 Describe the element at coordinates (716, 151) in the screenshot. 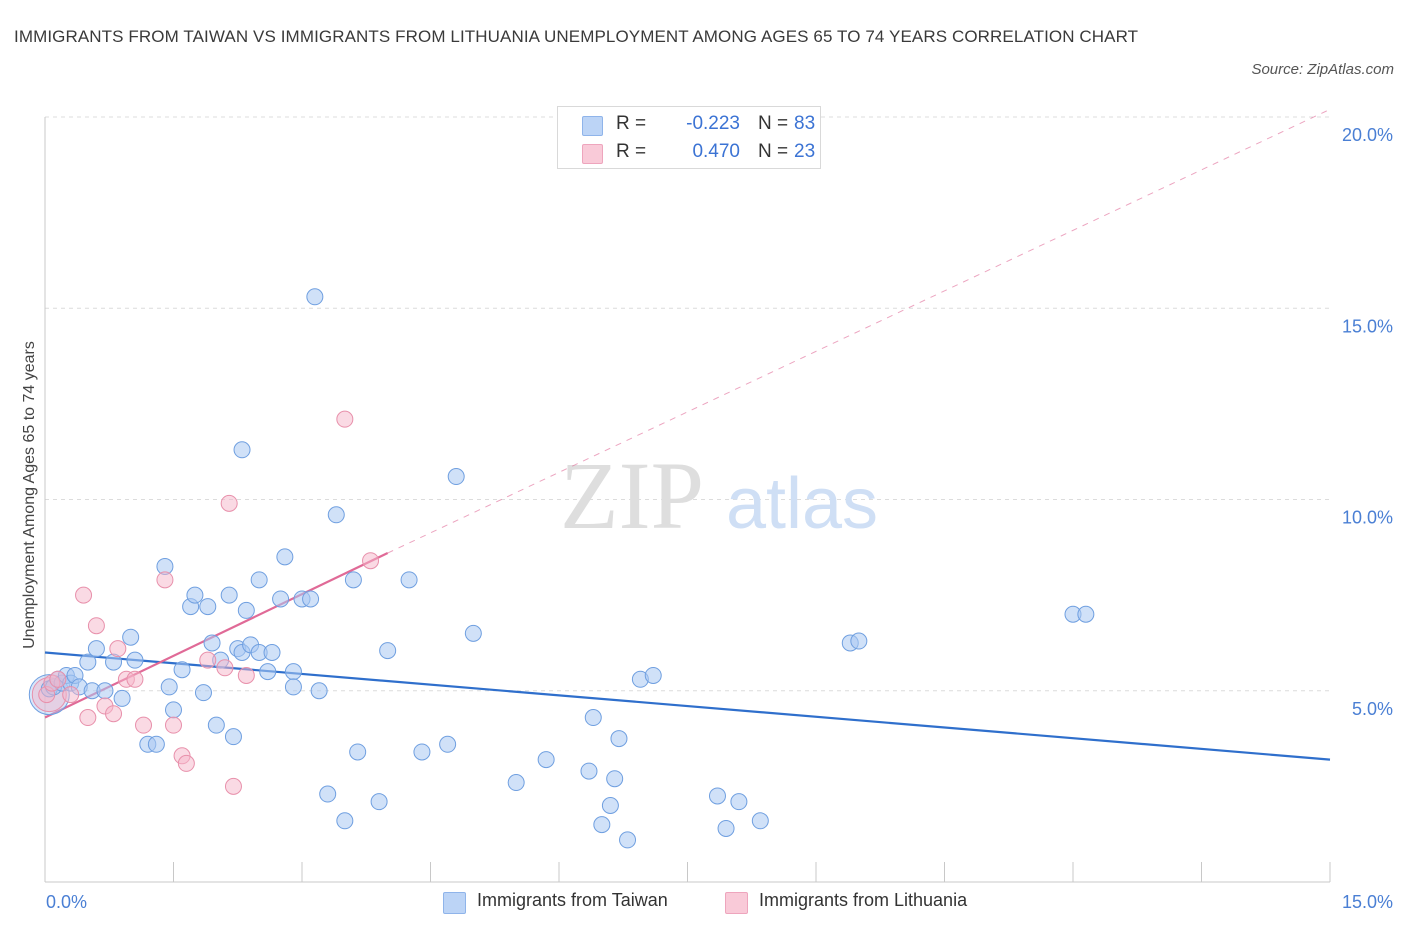

I see `r-value: 0.470` at that location.